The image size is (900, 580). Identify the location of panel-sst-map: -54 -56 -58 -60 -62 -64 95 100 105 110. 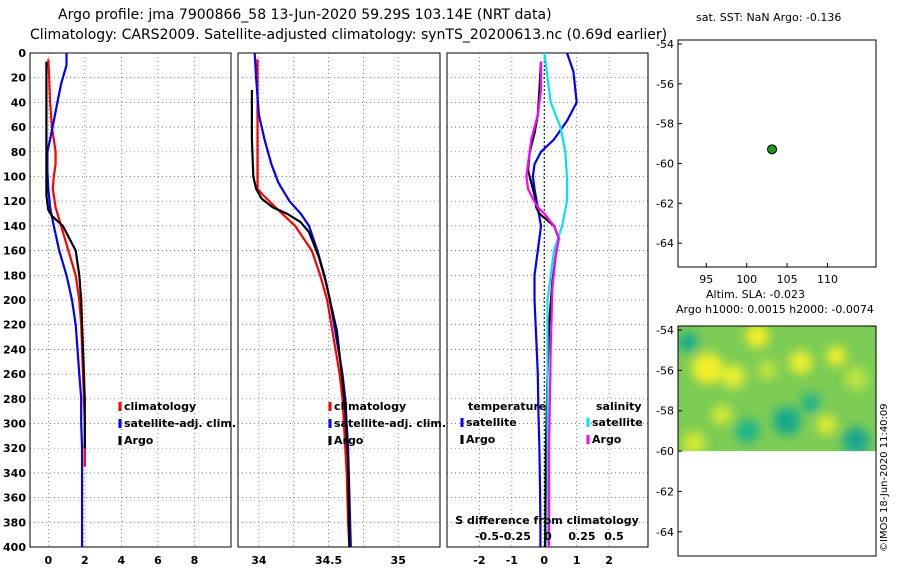
(766, 162).